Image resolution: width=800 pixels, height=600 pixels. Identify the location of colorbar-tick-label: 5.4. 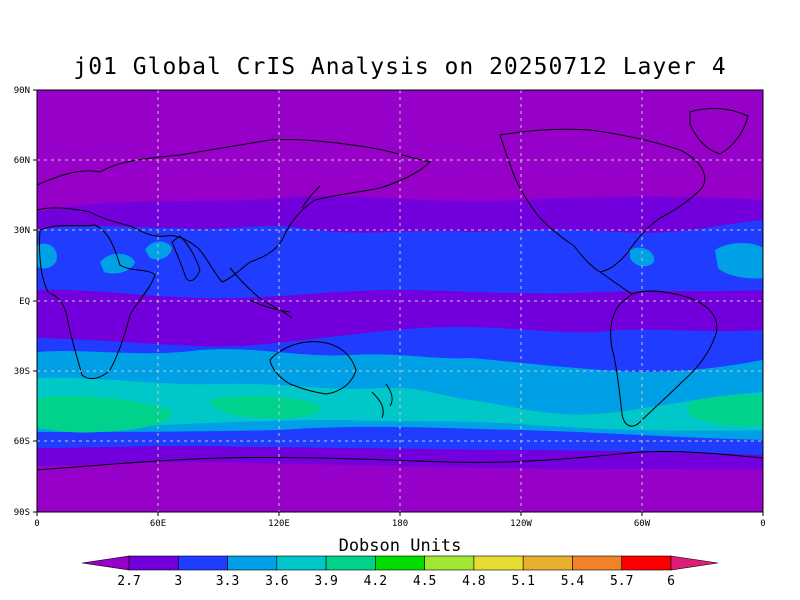
(573, 581).